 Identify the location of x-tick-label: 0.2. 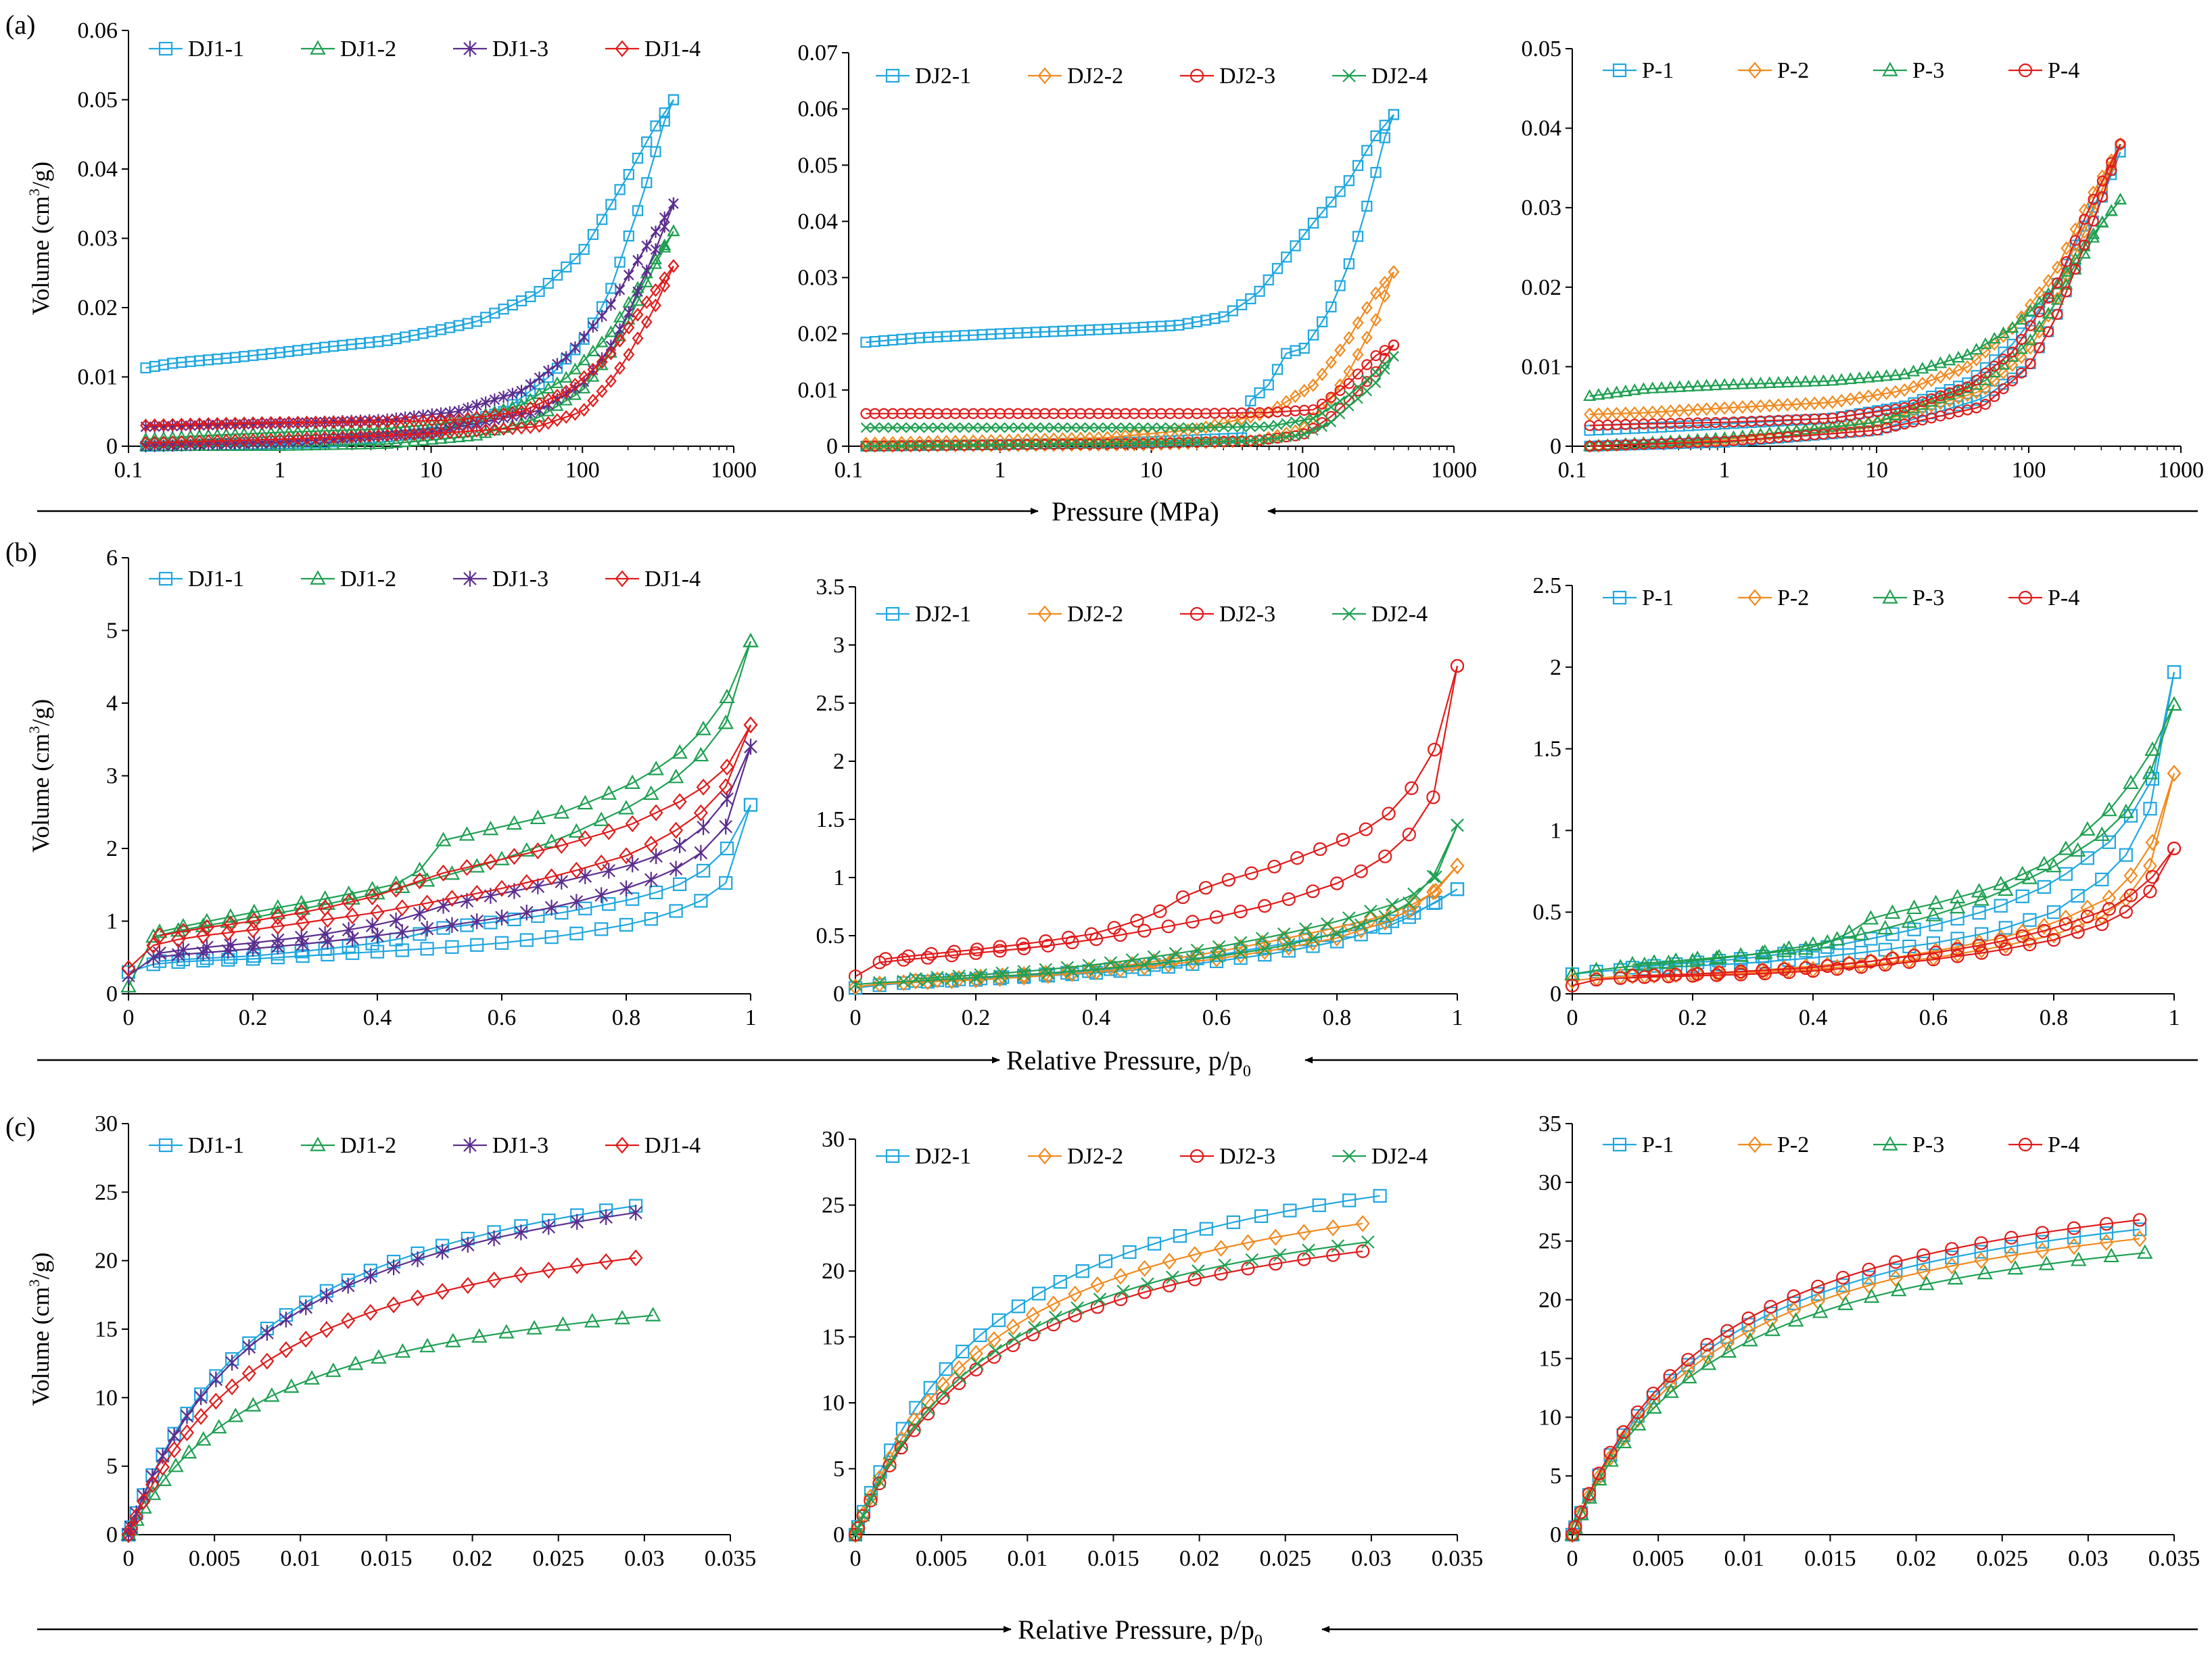
(253, 1018).